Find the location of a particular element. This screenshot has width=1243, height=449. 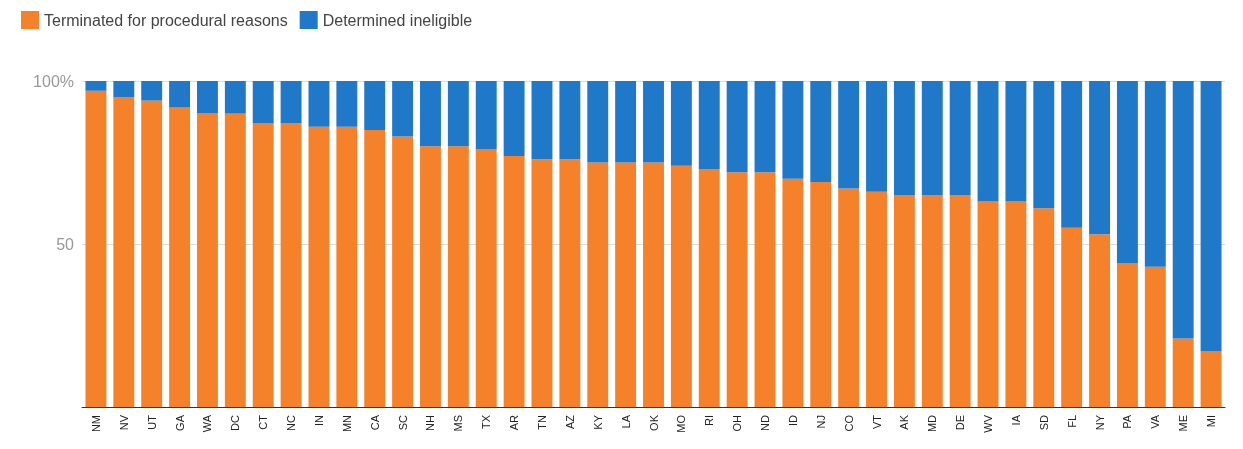

x-tick-label: UT is located at coordinates (151, 422).